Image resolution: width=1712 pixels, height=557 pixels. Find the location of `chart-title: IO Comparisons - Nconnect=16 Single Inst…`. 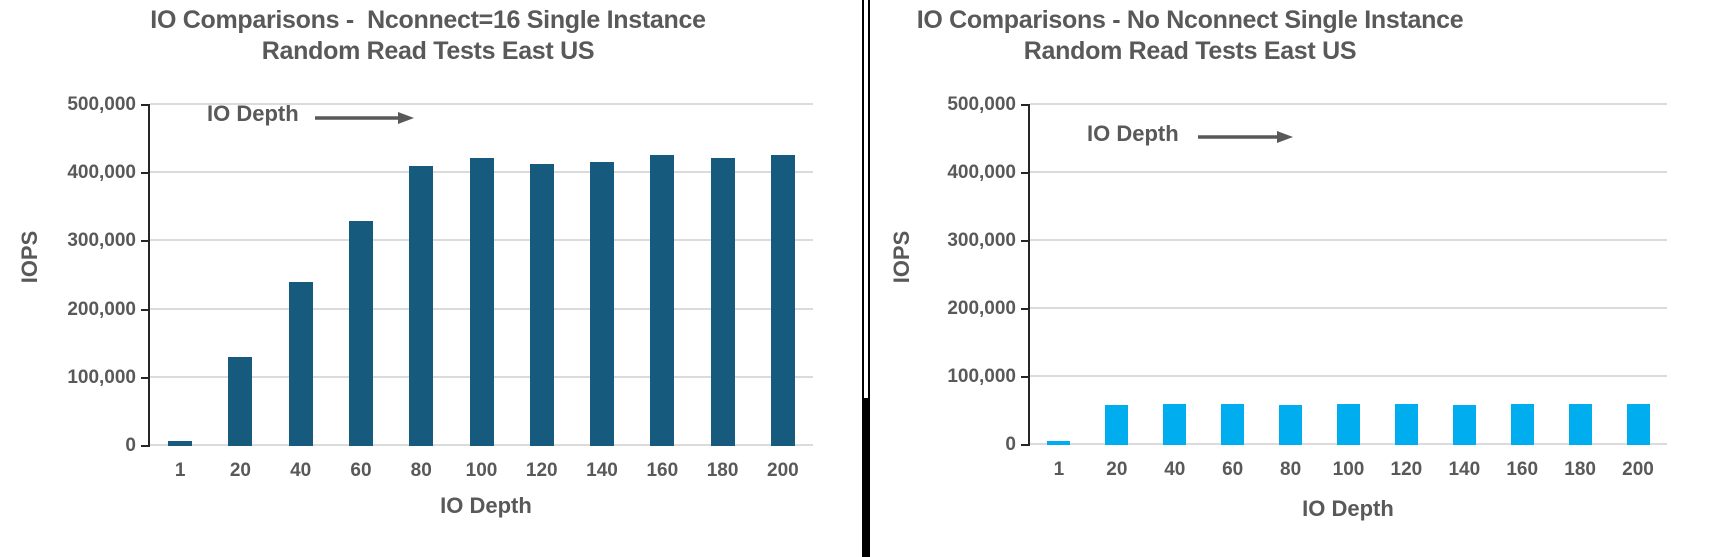

chart-title: IO Comparisons - Nconnect=16 Single Inst… is located at coordinates (428, 36).